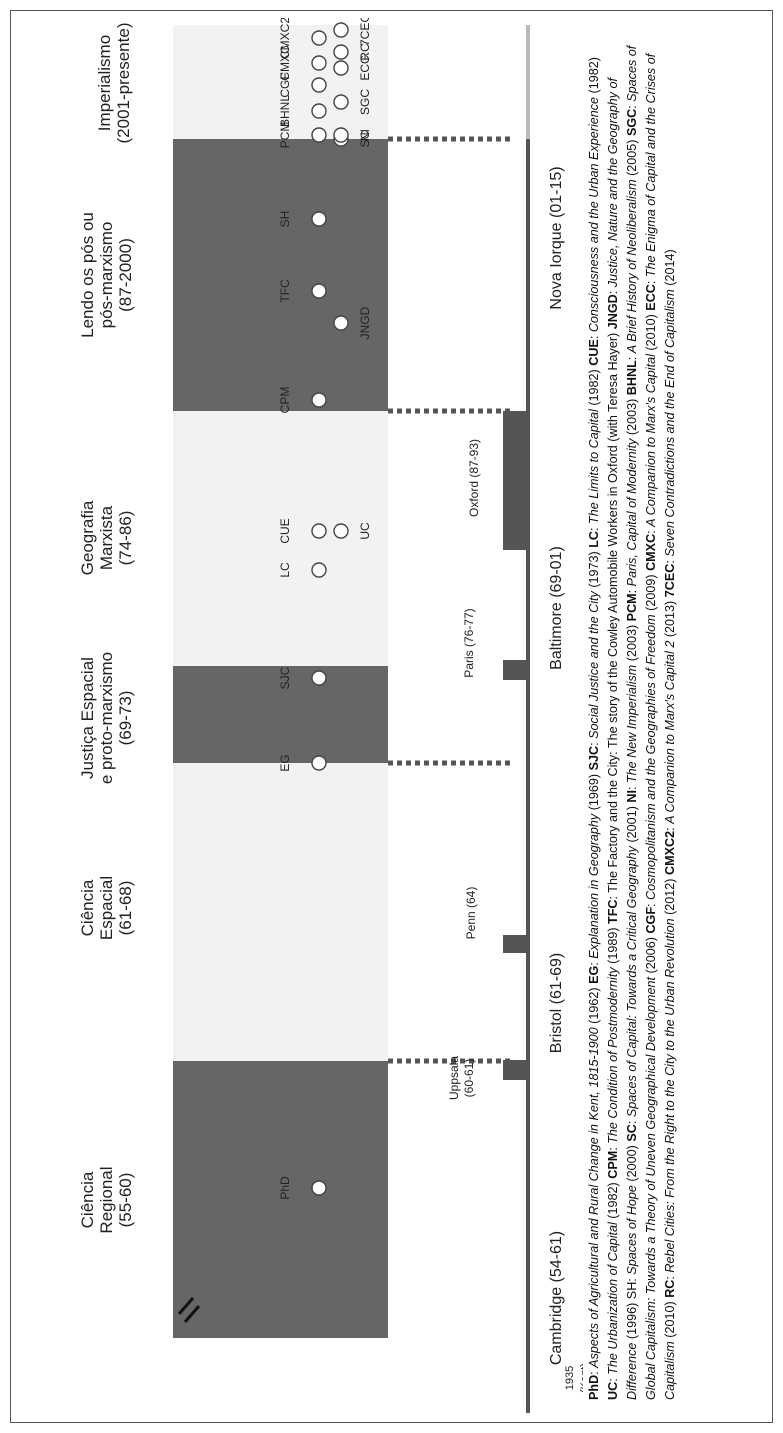 The height and width of the screenshot is (1433, 783). What do you see at coordinates (612, 911) in the screenshot?
I see `caption-abbr: TFC` at bounding box center [612, 911].